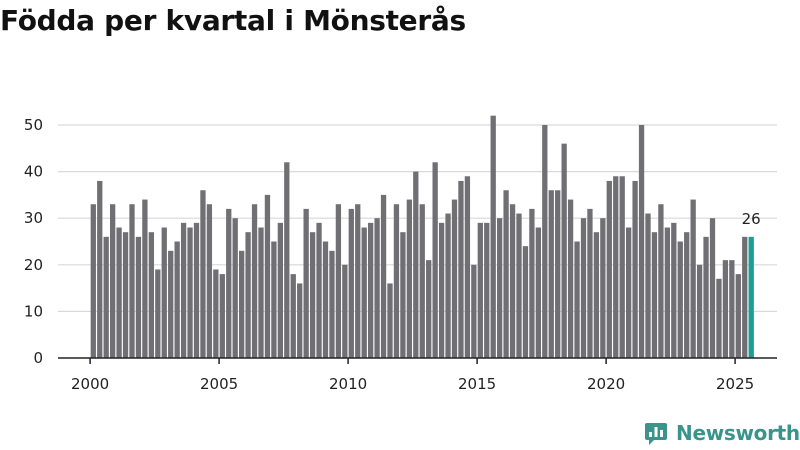 The height and width of the screenshot is (450, 800). I want to click on y-tick-label: 40, so click(33, 172).